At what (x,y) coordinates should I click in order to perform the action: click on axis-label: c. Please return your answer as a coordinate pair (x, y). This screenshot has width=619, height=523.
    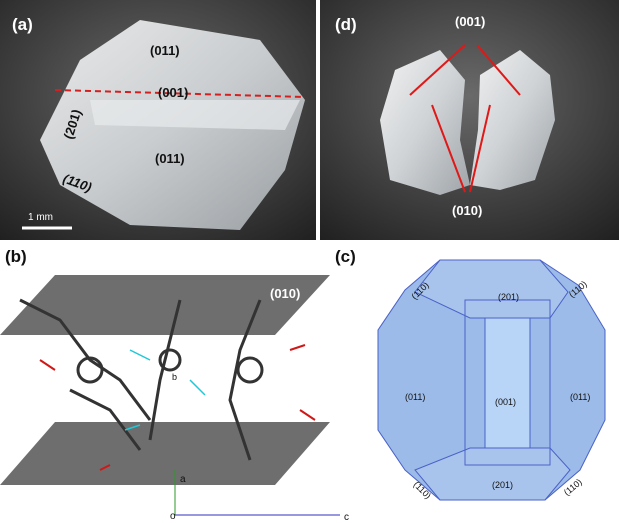
    Looking at the image, I should click on (346, 517).